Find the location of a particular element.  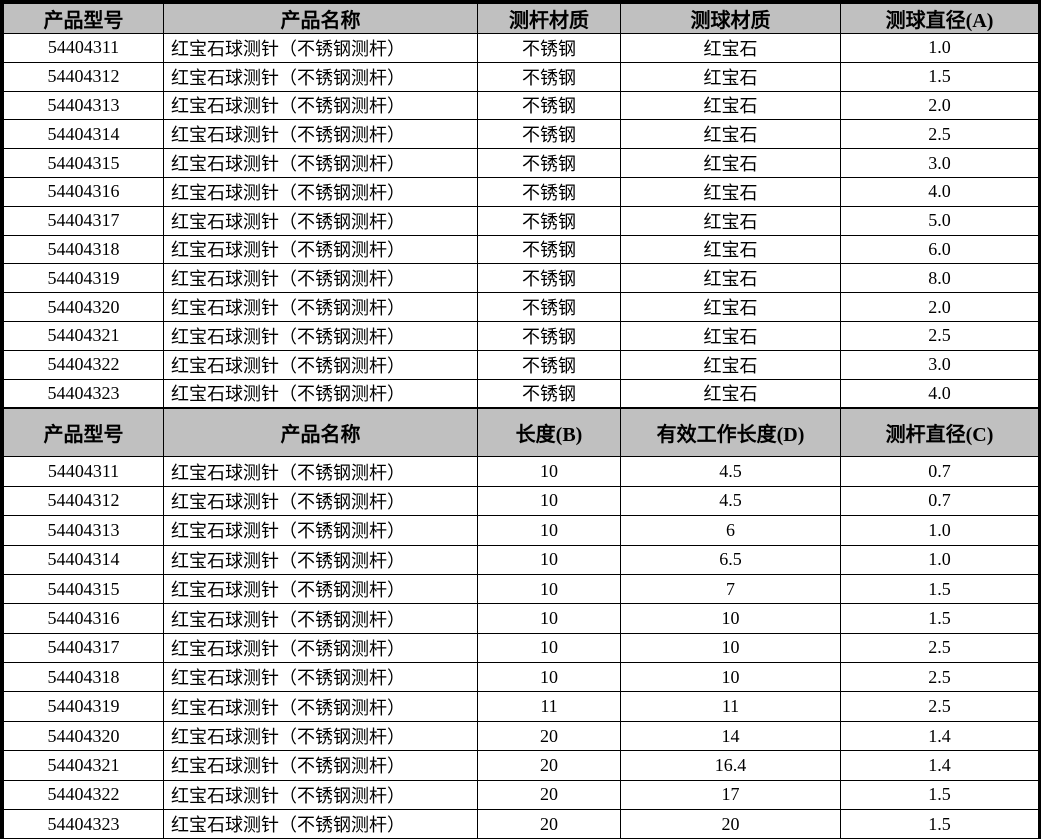

table-row: 54404314 红宝石球测针（不锈钢测杆） 不锈钢 红宝石 2.5 is located at coordinates (521, 134).